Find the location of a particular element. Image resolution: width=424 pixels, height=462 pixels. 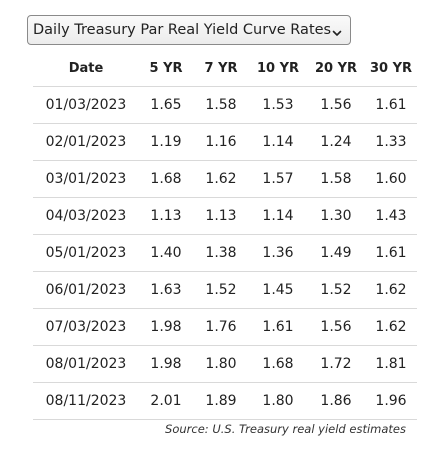

date-cell: 06/01/2023 is located at coordinates (86, 290).